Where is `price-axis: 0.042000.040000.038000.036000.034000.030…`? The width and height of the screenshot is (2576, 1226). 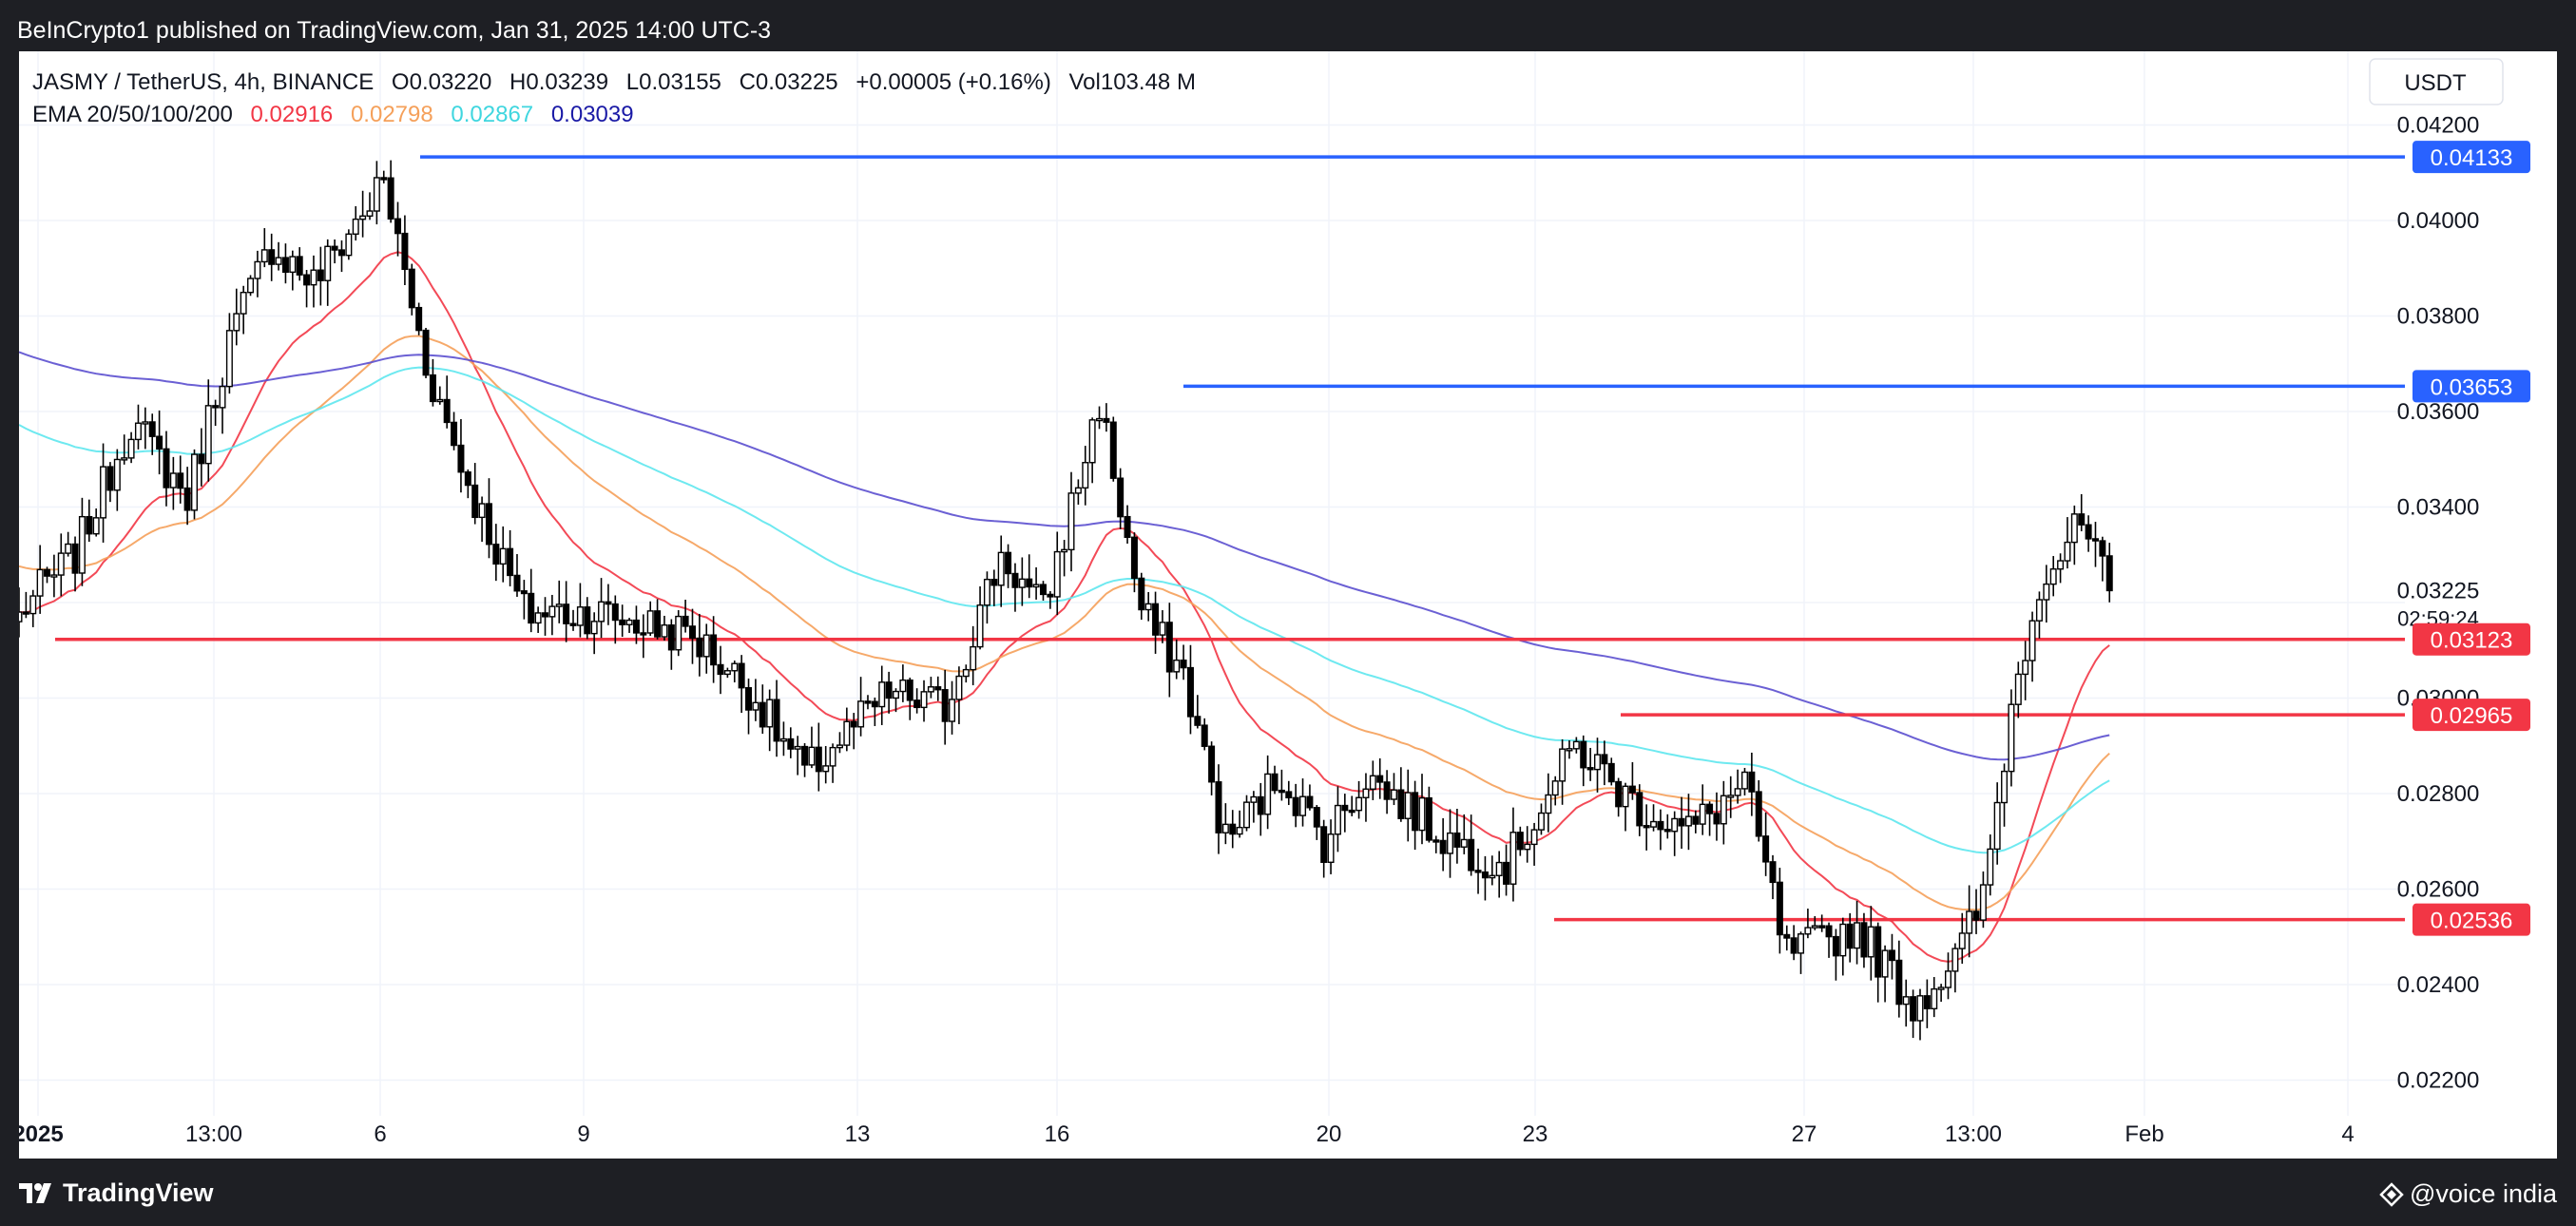 price-axis: 0.042000.040000.038000.036000.034000.030… is located at coordinates (2463, 586).